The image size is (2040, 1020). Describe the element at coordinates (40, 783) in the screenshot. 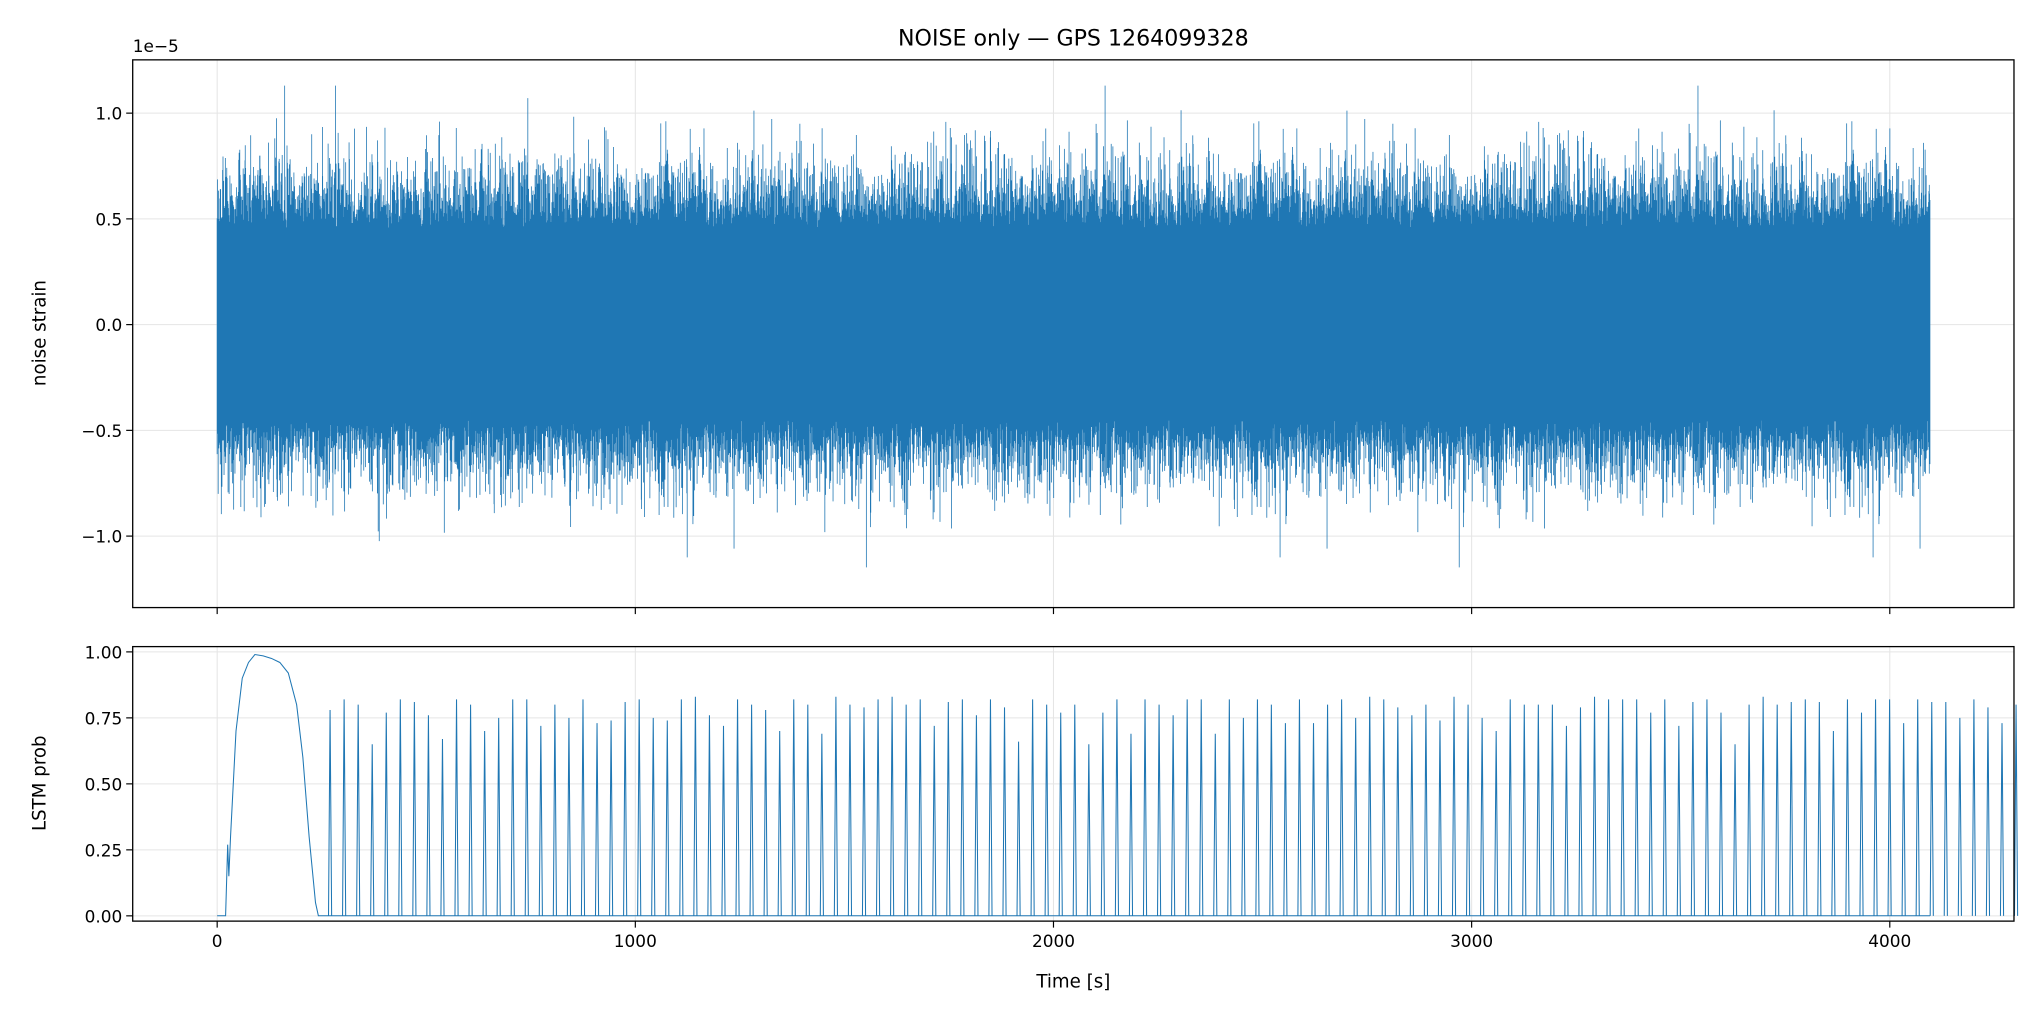

I see `bottom-ylabel: LSTM prob` at that location.